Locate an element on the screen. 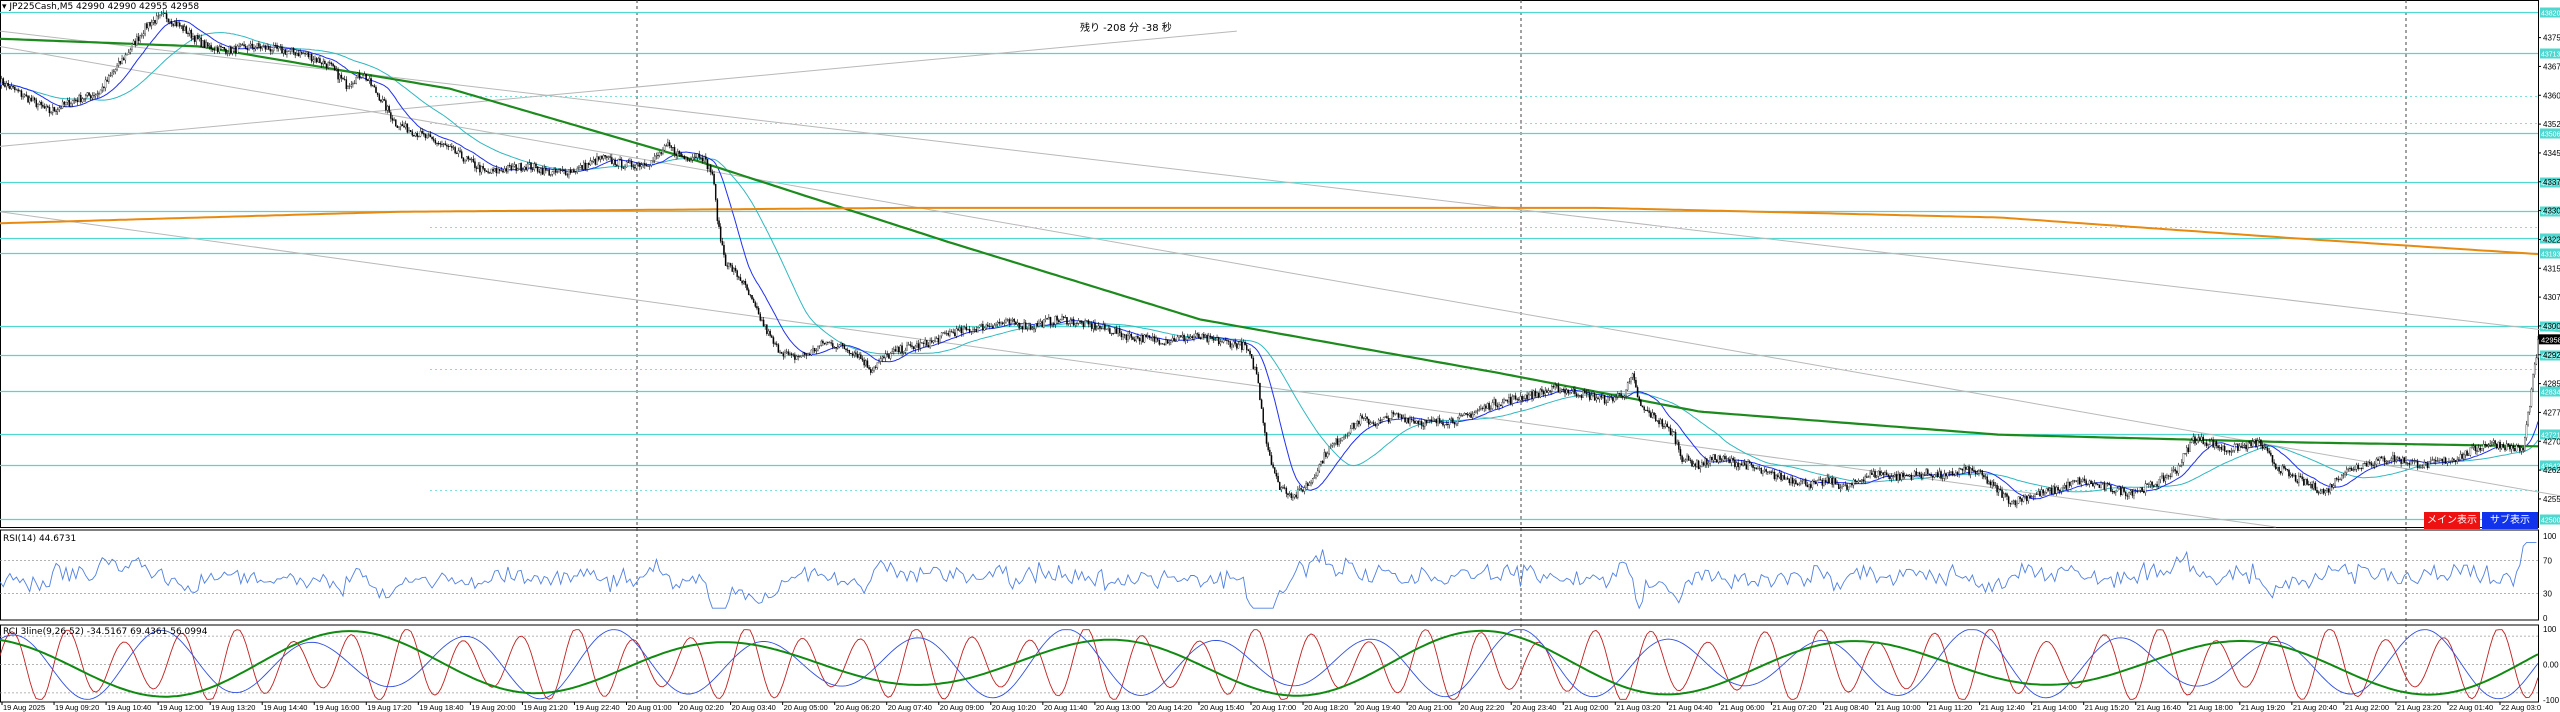  sub-view-button: サブ表示 is located at coordinates (2510, 520).